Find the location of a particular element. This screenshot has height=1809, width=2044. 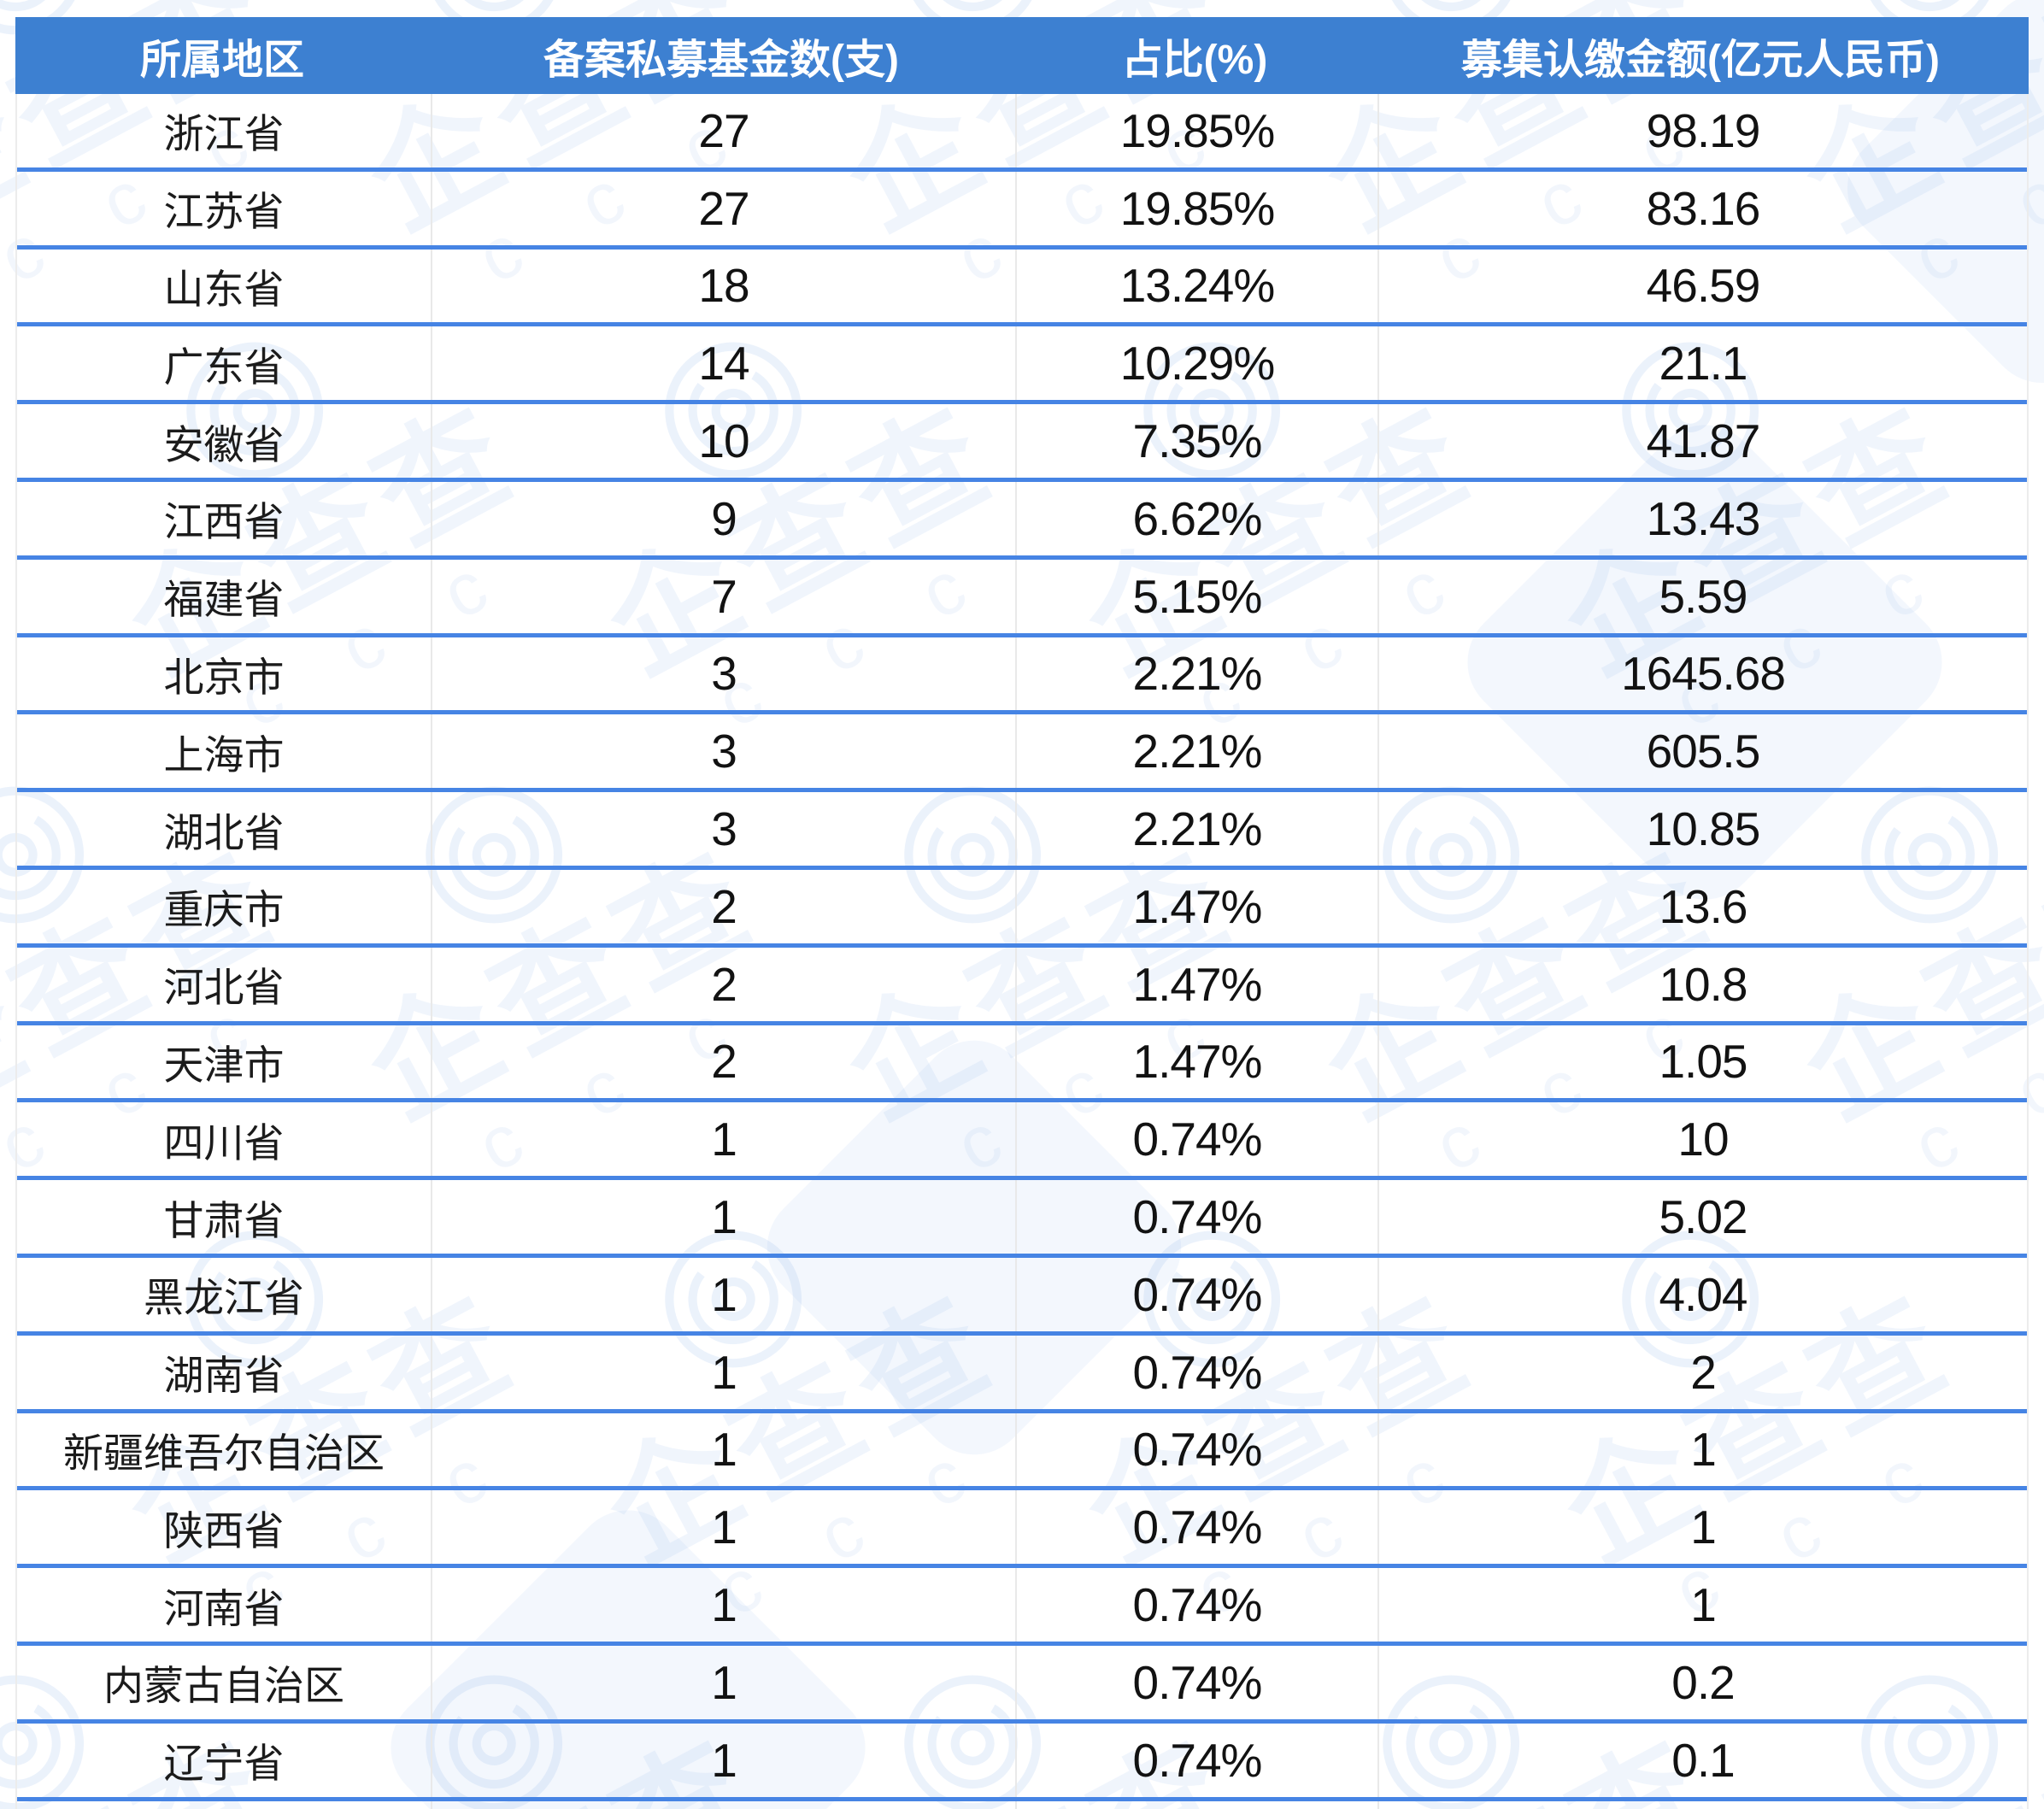

table-row: 北京市 3 2.21% 1645.68 is located at coordinates (1022, 676).